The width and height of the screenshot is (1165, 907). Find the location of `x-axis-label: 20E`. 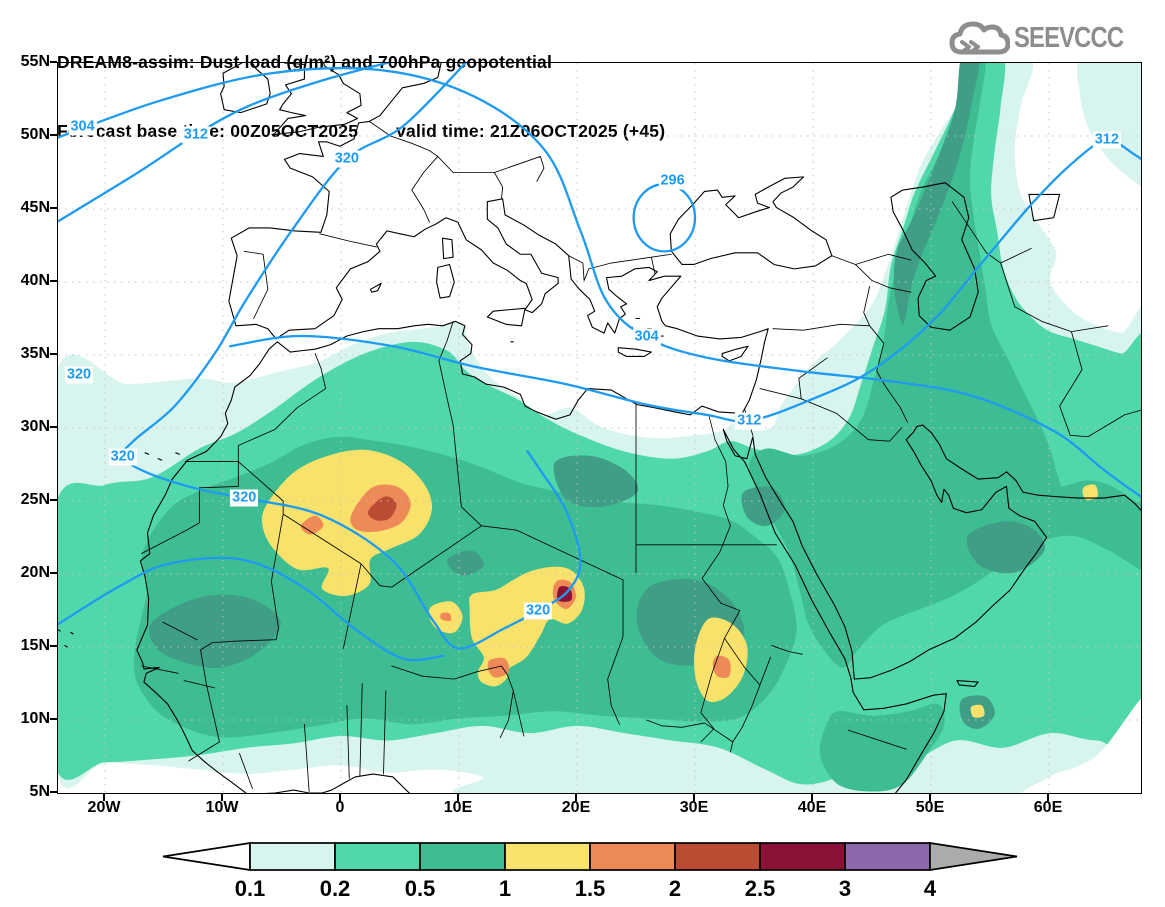

x-axis-label: 20E is located at coordinates (576, 807).